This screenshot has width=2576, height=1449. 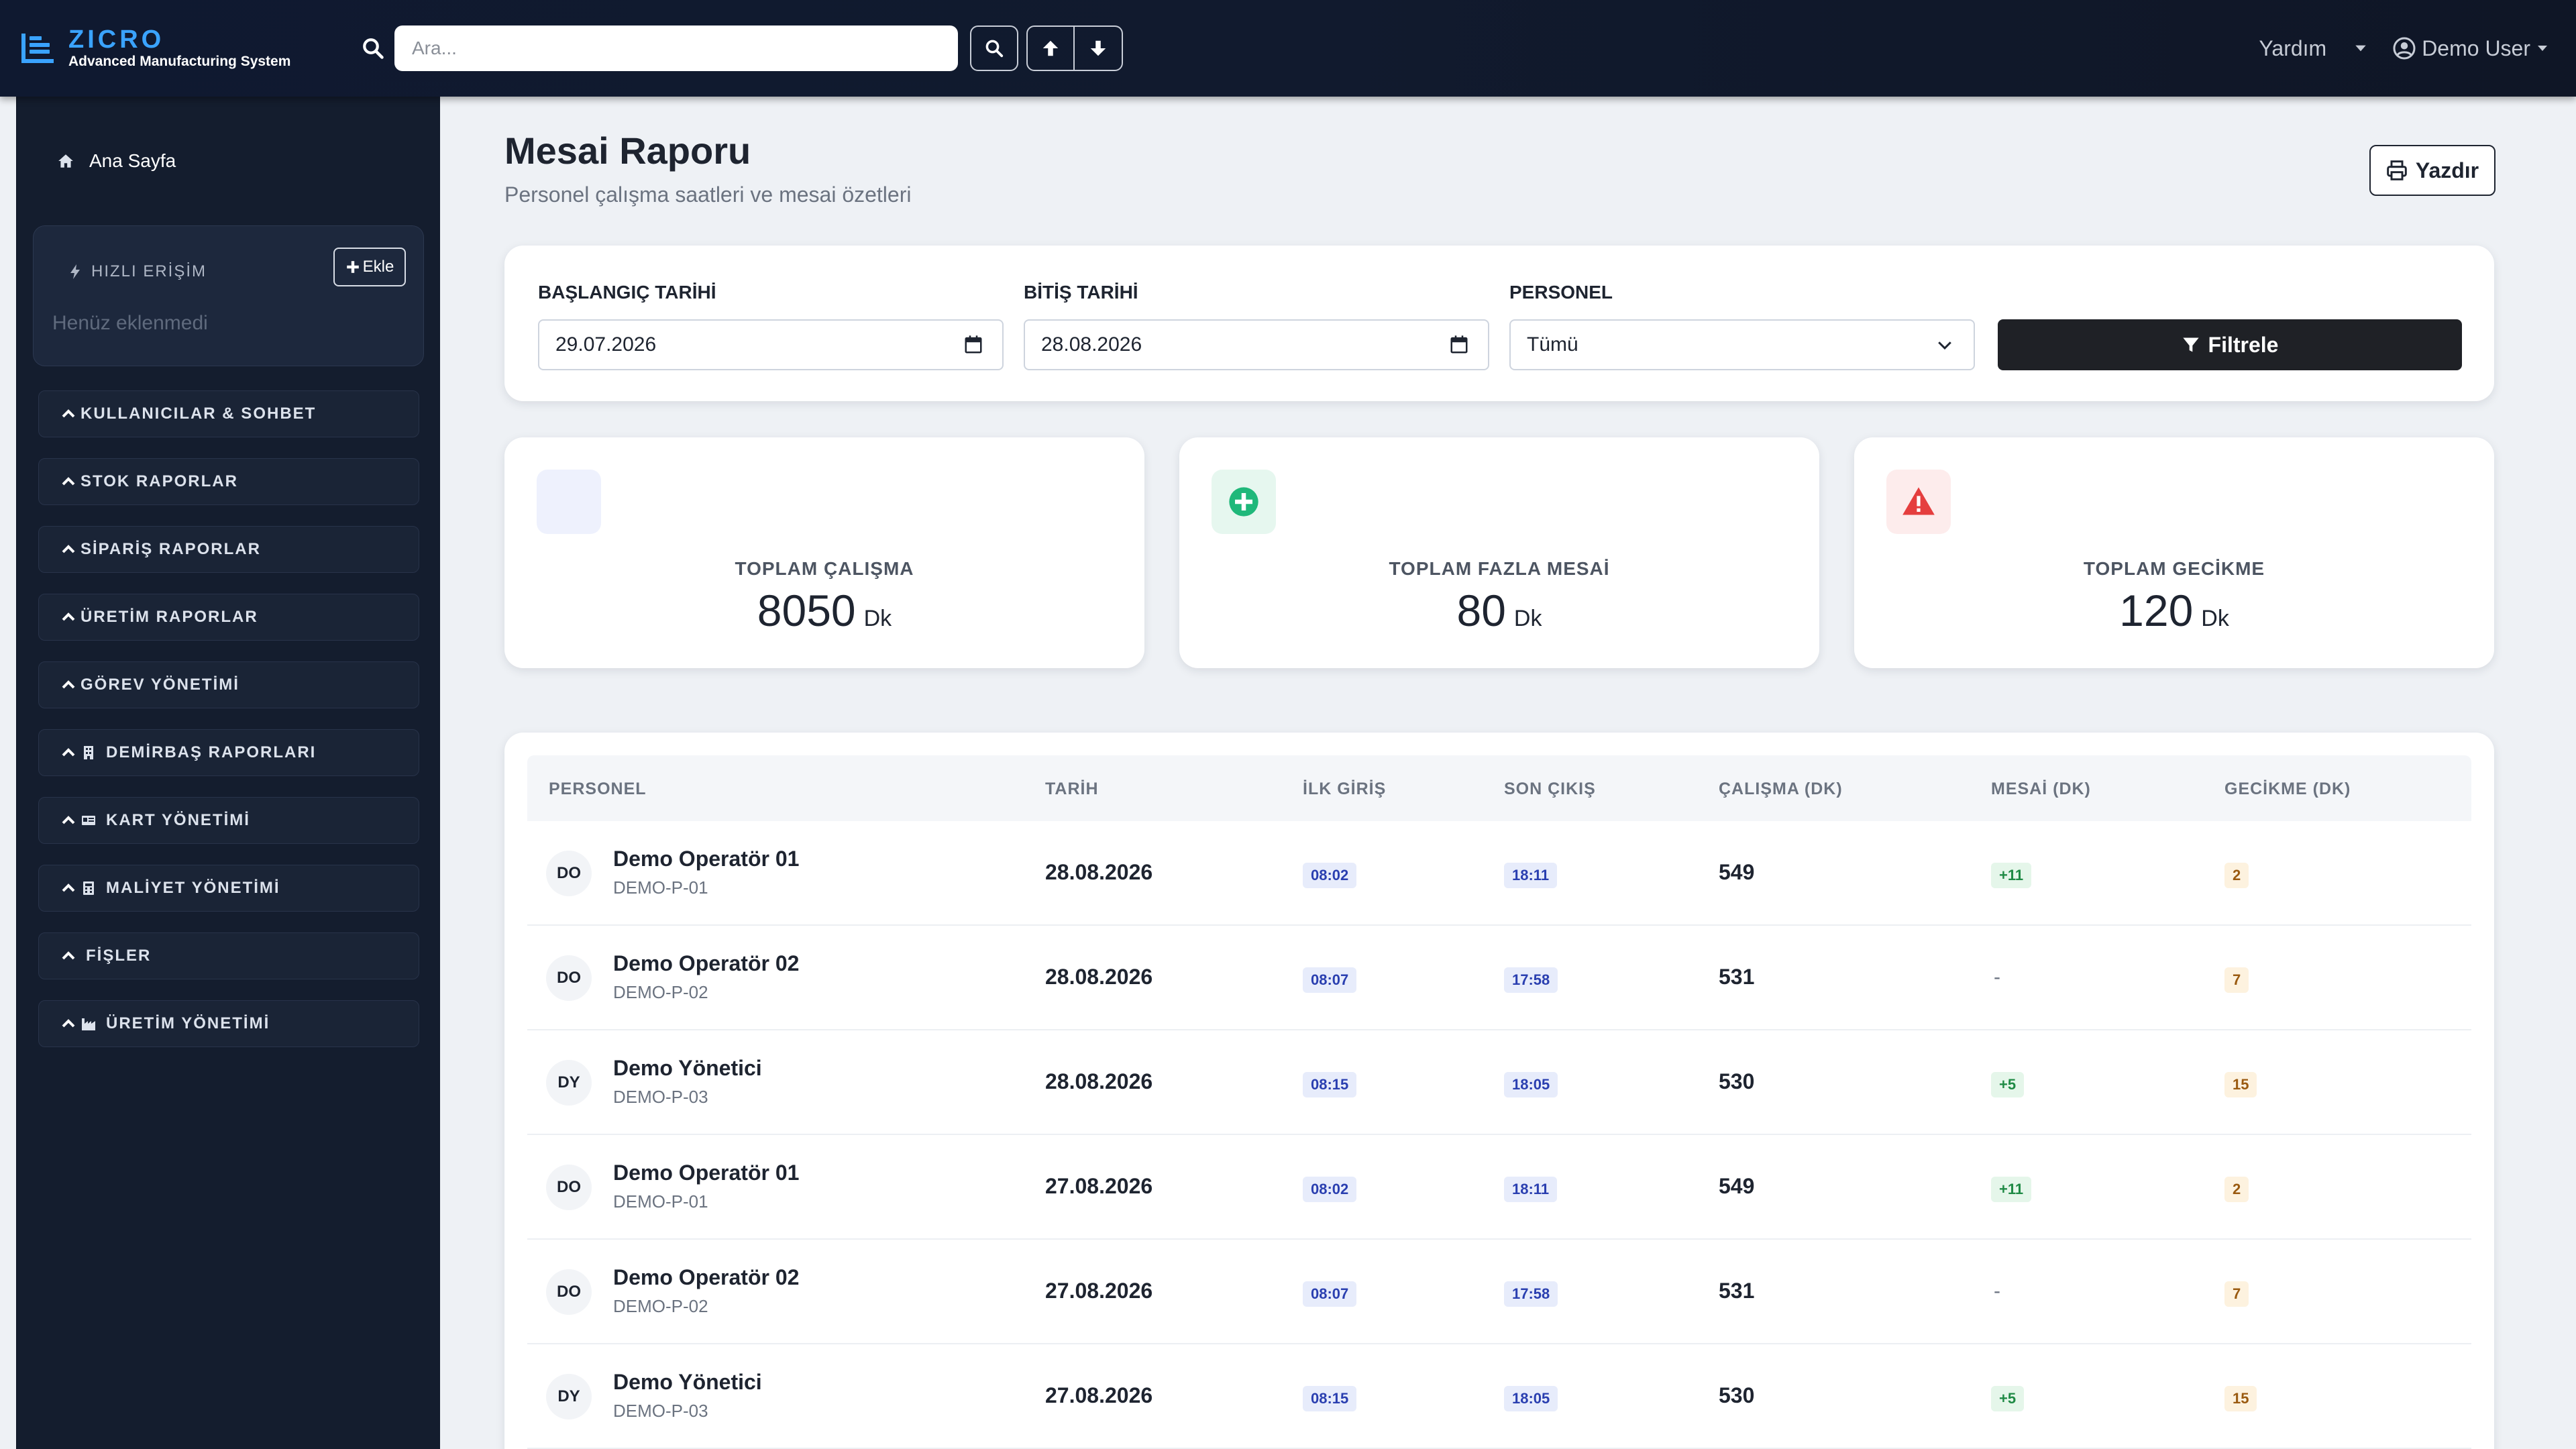 I want to click on personnel-select: Tümü, so click(x=1742, y=344).